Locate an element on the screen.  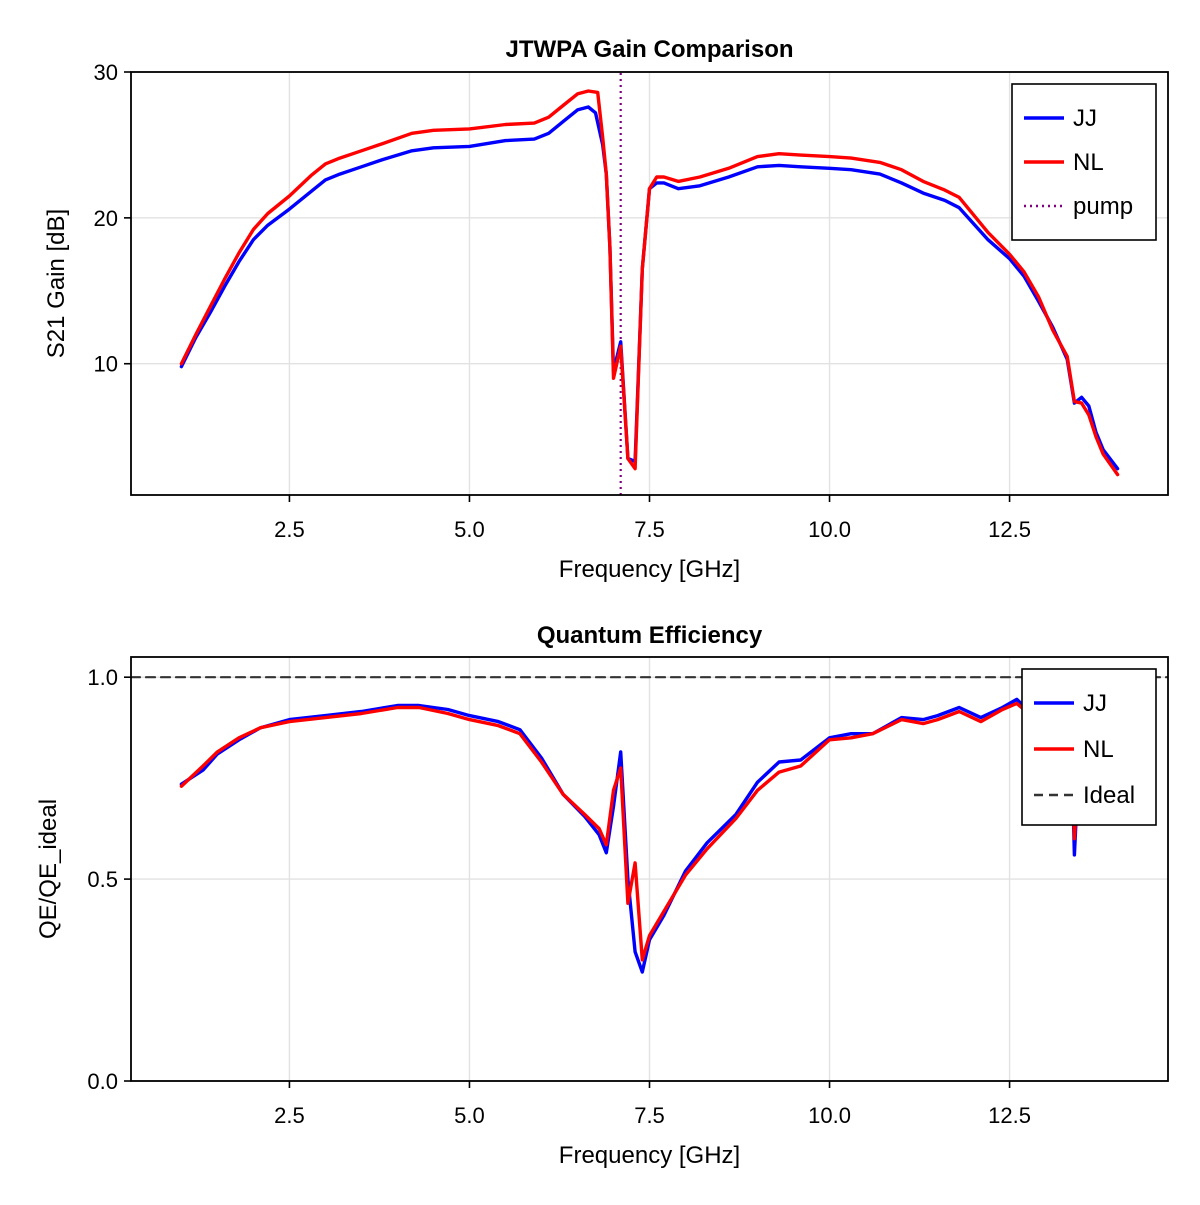
y-tick-label: 10 is located at coordinates (106, 364).